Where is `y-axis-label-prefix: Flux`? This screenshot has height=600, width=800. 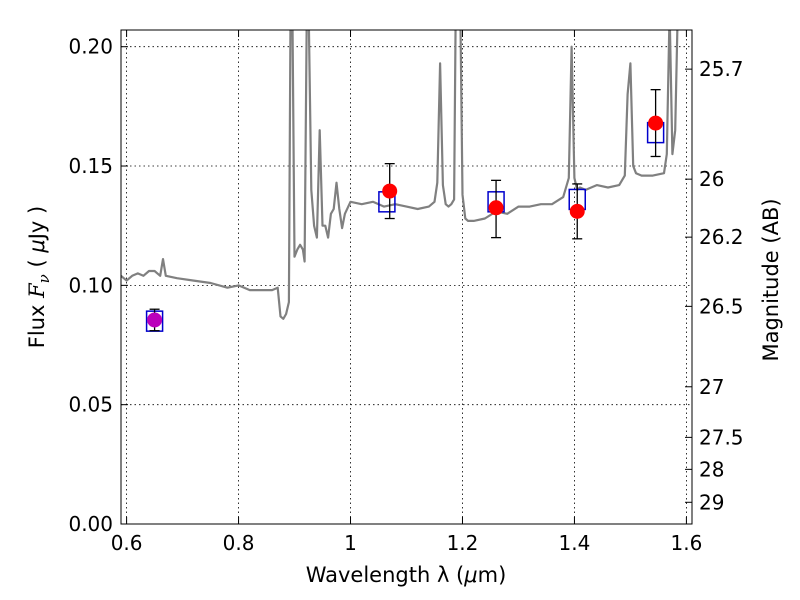 y-axis-label-prefix: Flux is located at coordinates (37, 323).